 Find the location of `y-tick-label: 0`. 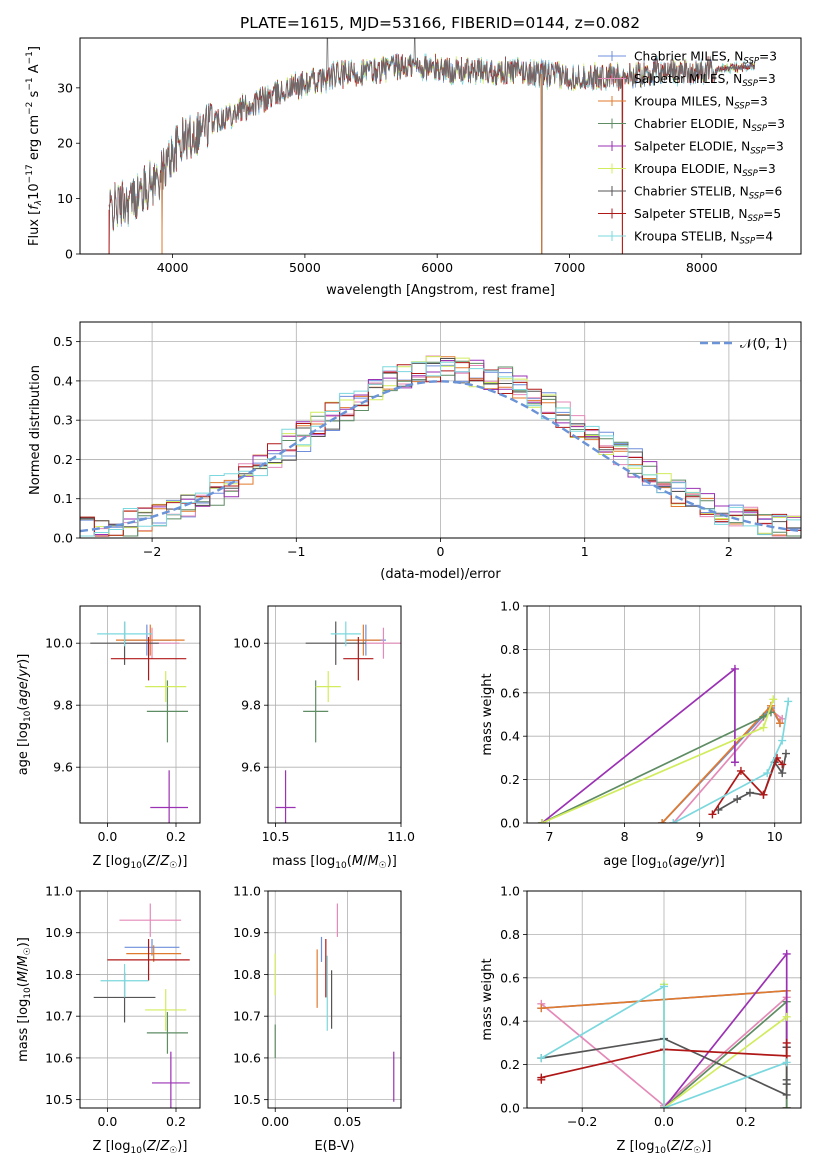

y-tick-label: 0 is located at coordinates (69, 254).